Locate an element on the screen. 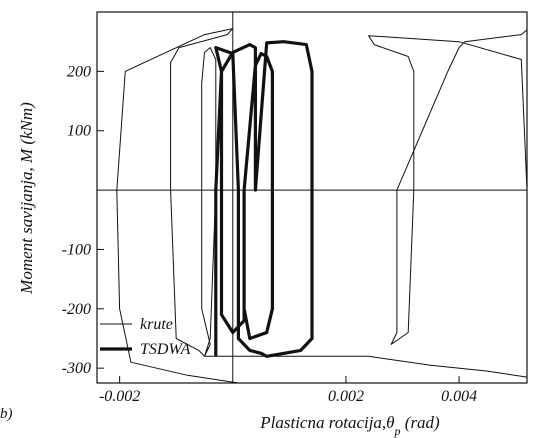  x-axis-title-main: Plasticna rotacija,θ is located at coordinates (326, 422).